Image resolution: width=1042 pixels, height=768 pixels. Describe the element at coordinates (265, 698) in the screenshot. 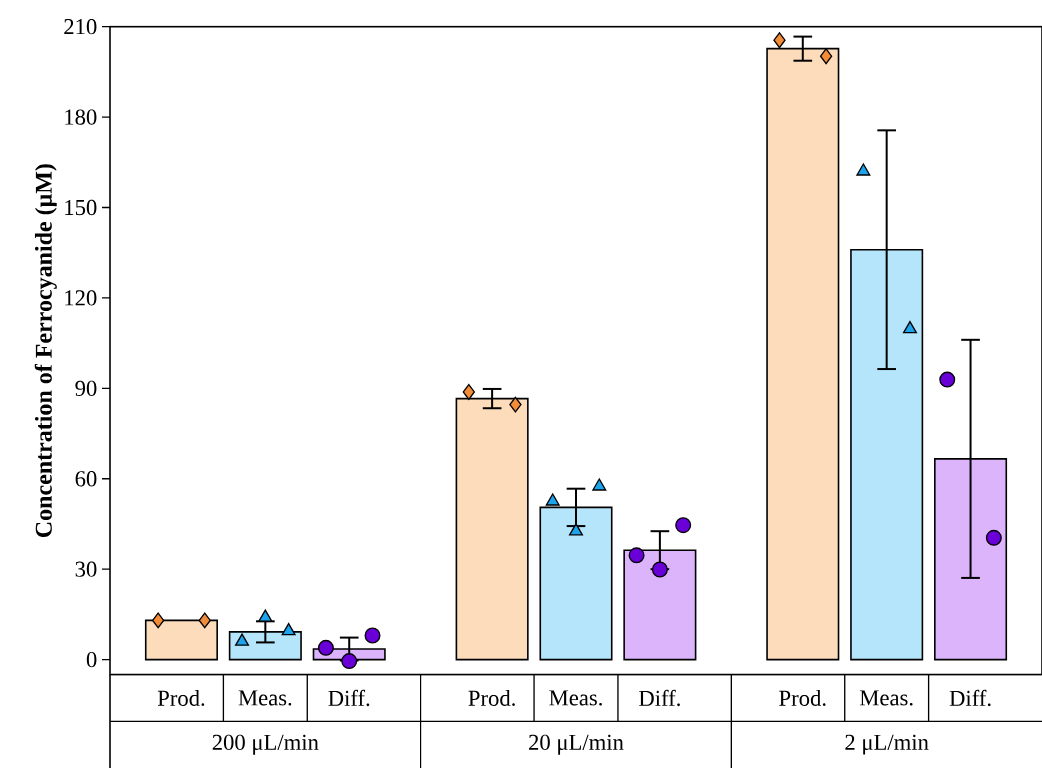

I see `legend-label: Meas.` at that location.